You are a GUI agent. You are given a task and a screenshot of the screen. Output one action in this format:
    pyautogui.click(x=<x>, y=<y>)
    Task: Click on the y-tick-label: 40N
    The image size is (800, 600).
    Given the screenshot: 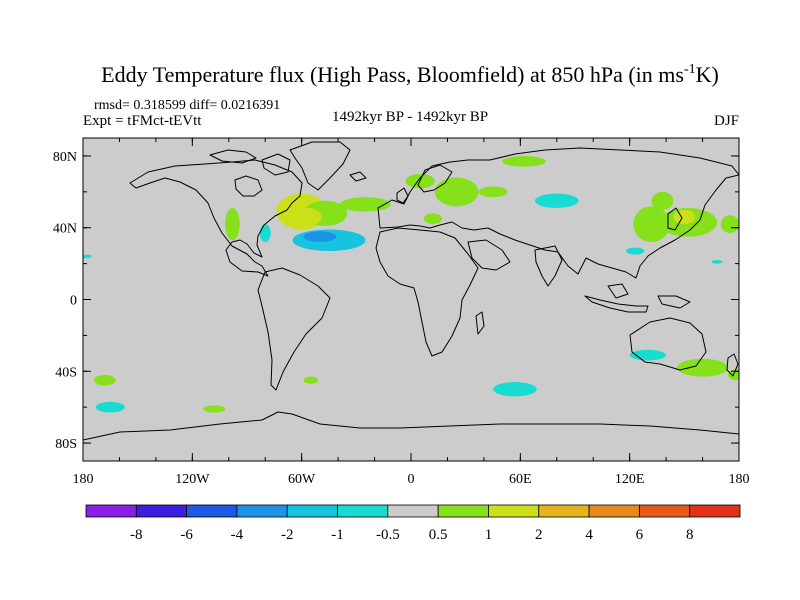 What is the action you would take?
    pyautogui.click(x=65, y=229)
    